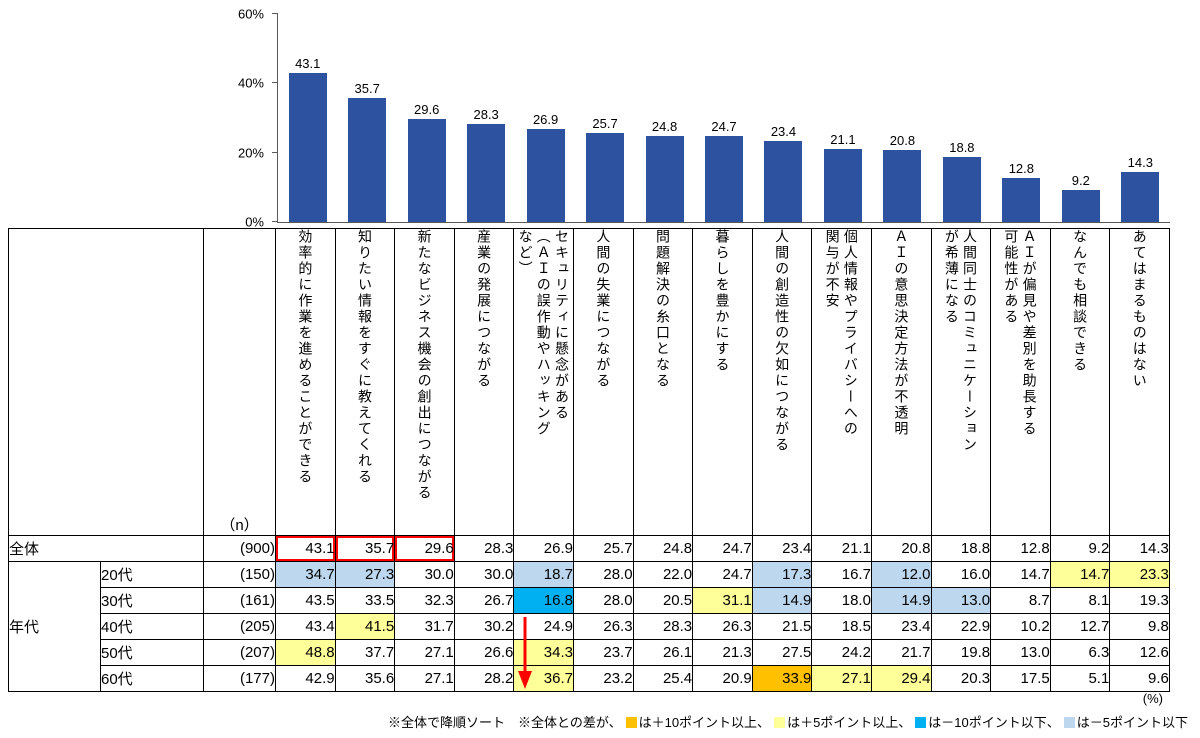 This screenshot has width=1200, height=738. I want to click on bar-slot: 25.7, so click(604, 118).